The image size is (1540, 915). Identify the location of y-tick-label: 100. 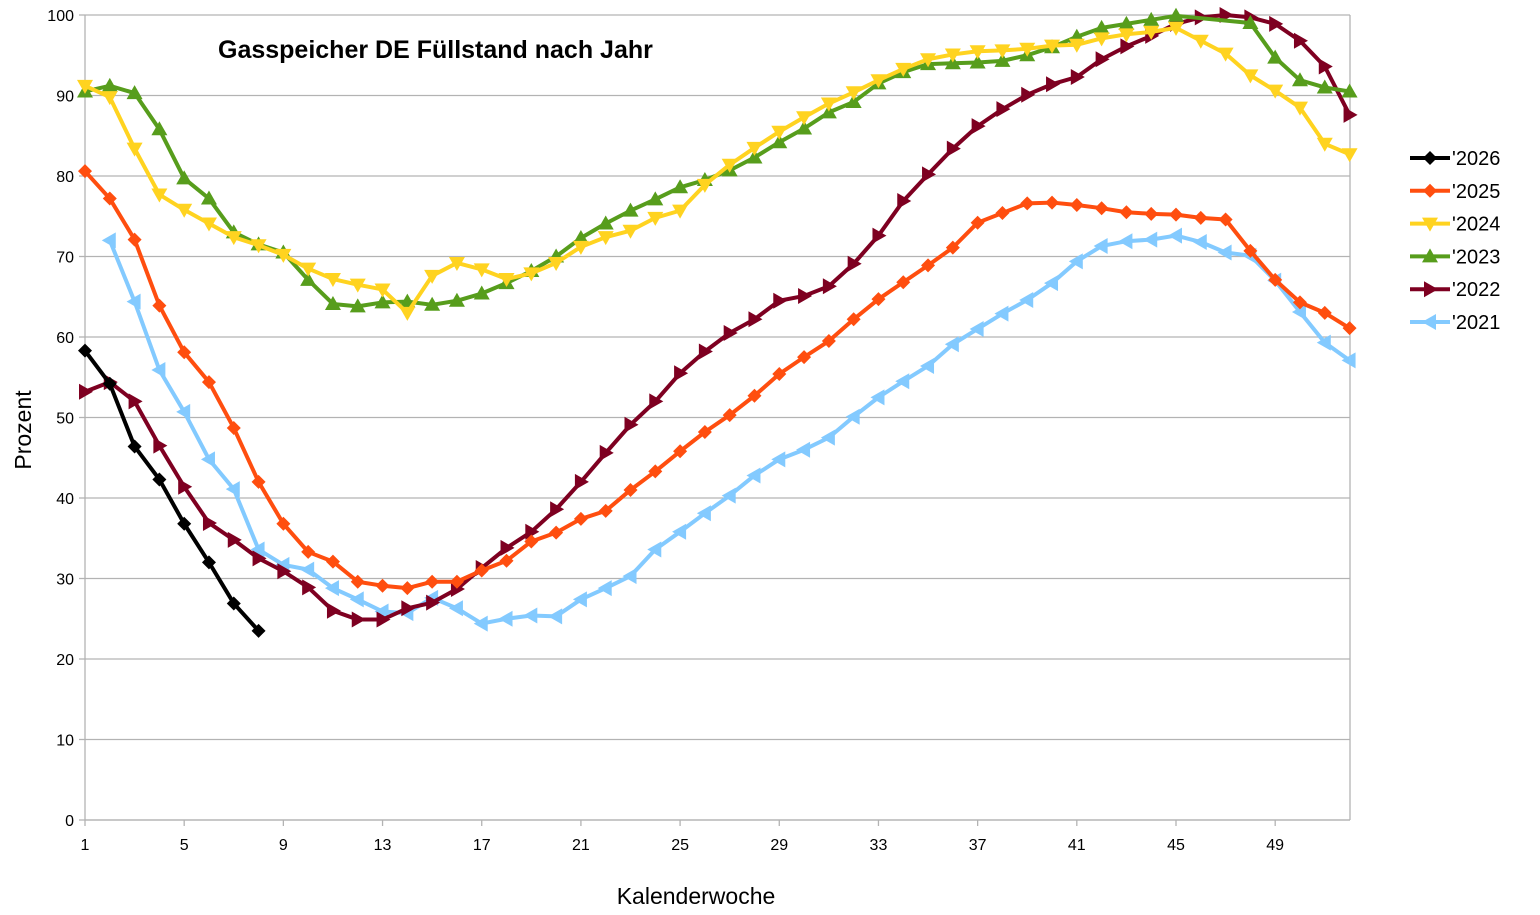
(60, 16).